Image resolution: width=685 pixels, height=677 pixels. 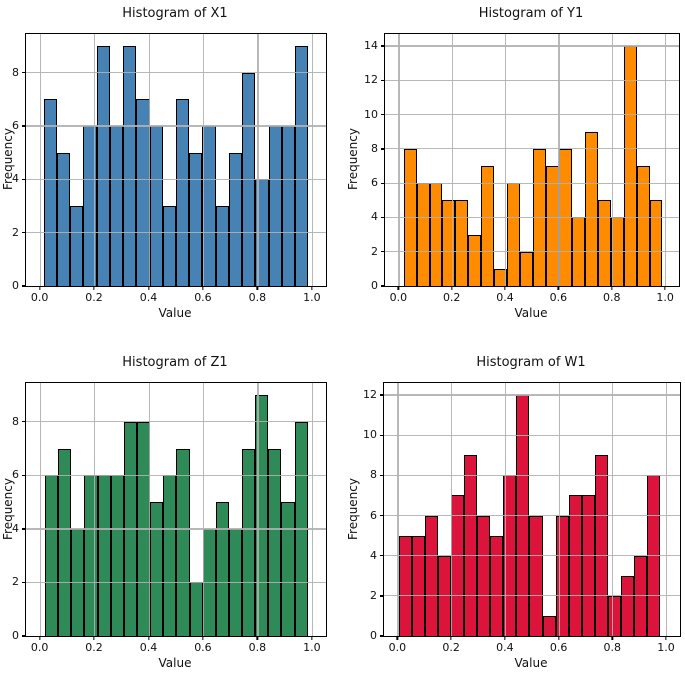 What do you see at coordinates (353, 159) in the screenshot?
I see `y-axis-label-area: Frequency` at bounding box center [353, 159].